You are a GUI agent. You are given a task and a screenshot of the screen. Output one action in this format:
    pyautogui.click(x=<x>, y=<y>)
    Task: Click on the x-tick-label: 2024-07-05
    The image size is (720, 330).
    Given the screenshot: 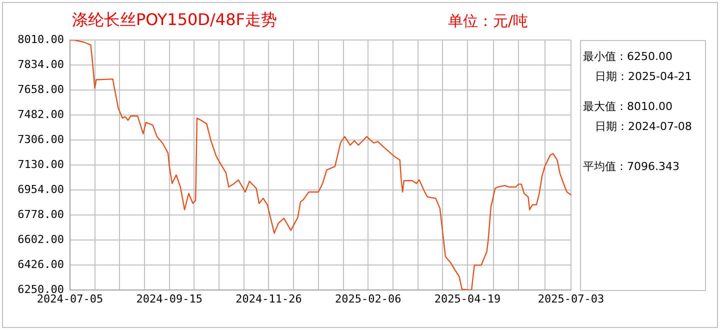 What is the action you would take?
    pyautogui.click(x=70, y=299)
    